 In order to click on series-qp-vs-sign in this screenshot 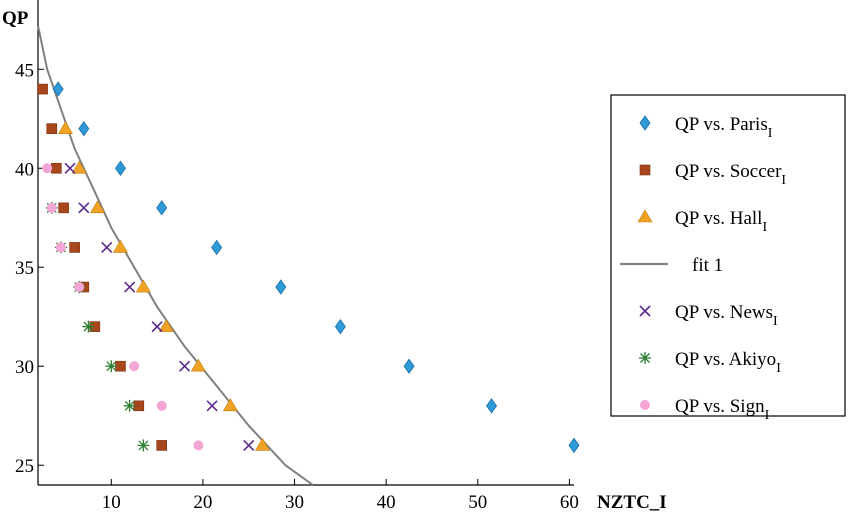, I will do `click(123, 307)`.